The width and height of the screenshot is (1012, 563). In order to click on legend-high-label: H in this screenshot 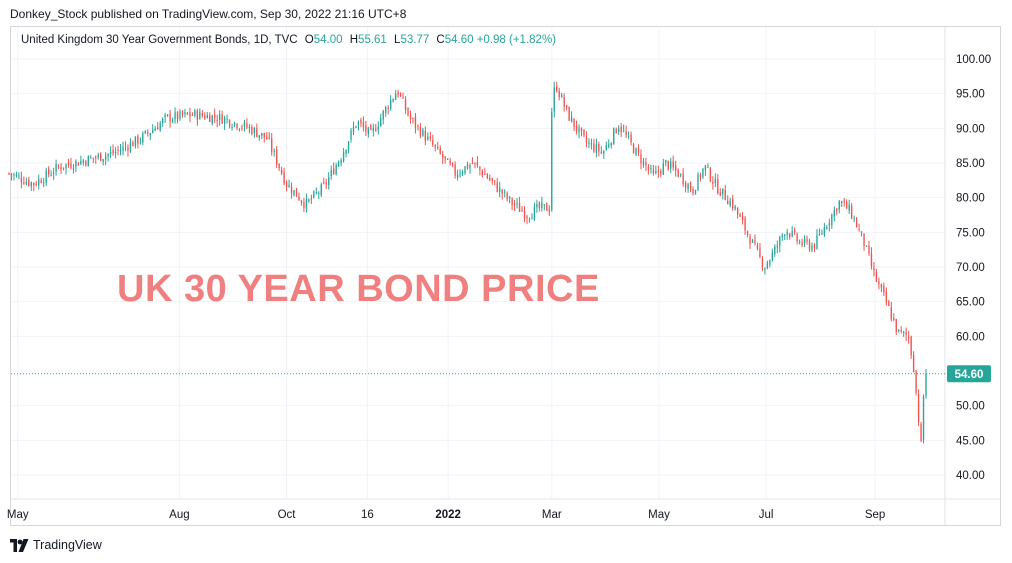, I will do `click(354, 40)`.